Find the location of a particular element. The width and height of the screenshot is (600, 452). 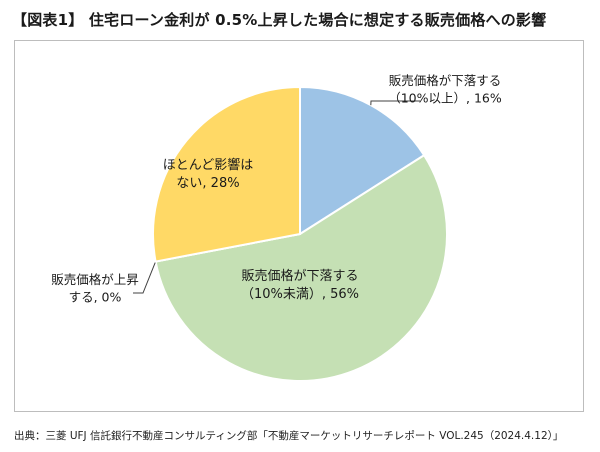

slice-label-line: （10%以上）, 16% is located at coordinates (445, 98).